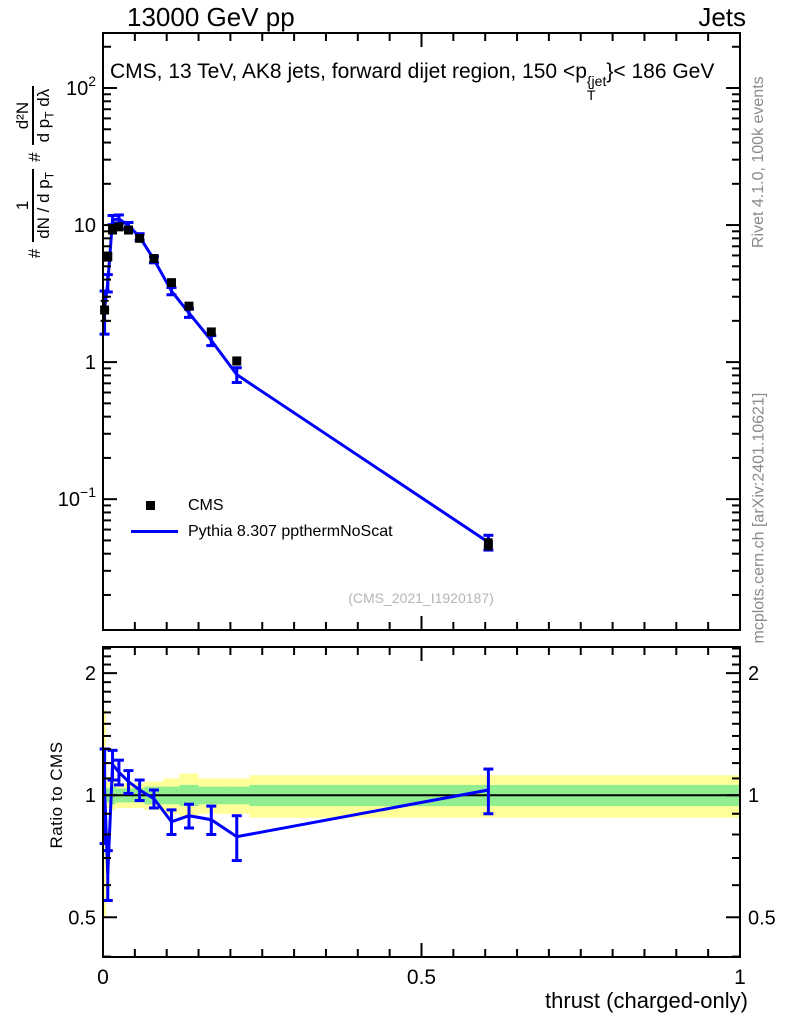 The width and height of the screenshot is (786, 1024). What do you see at coordinates (154, 531) in the screenshot?
I see `legend-marker-pythia-line` at bounding box center [154, 531].